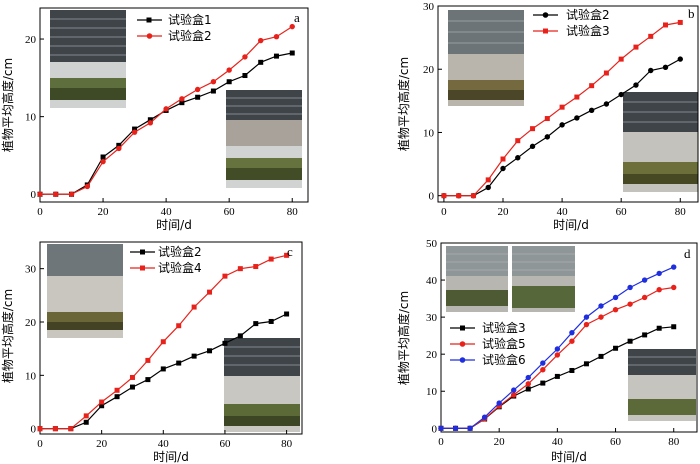 The image size is (700, 464). Describe the element at coordinates (622, 212) in the screenshot. I see `x-tick-label-b-3: 60` at that location.